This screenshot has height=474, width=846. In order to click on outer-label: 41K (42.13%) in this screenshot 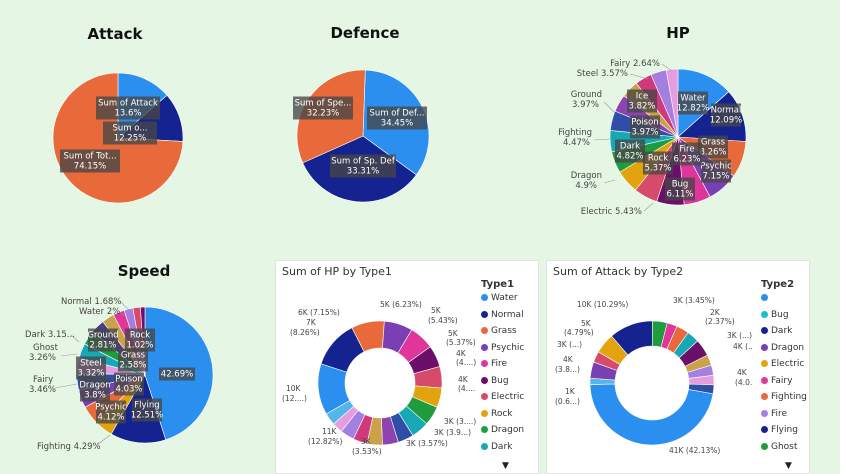, I will do `click(694, 450)`.